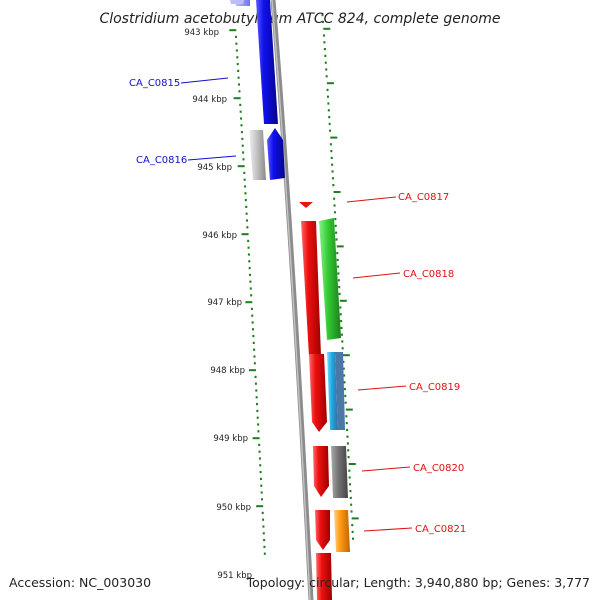 This screenshot has width=600, height=600. I want to click on kbp-label-943: 943 kbp, so click(201, 33).